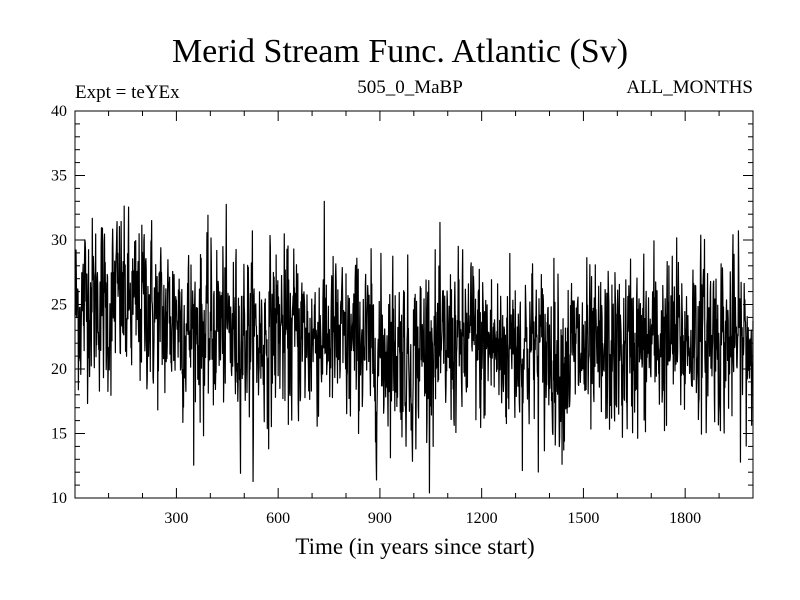 This screenshot has height=600, width=800. I want to click on run-id-label: 505_0_MaBP, so click(410, 87).